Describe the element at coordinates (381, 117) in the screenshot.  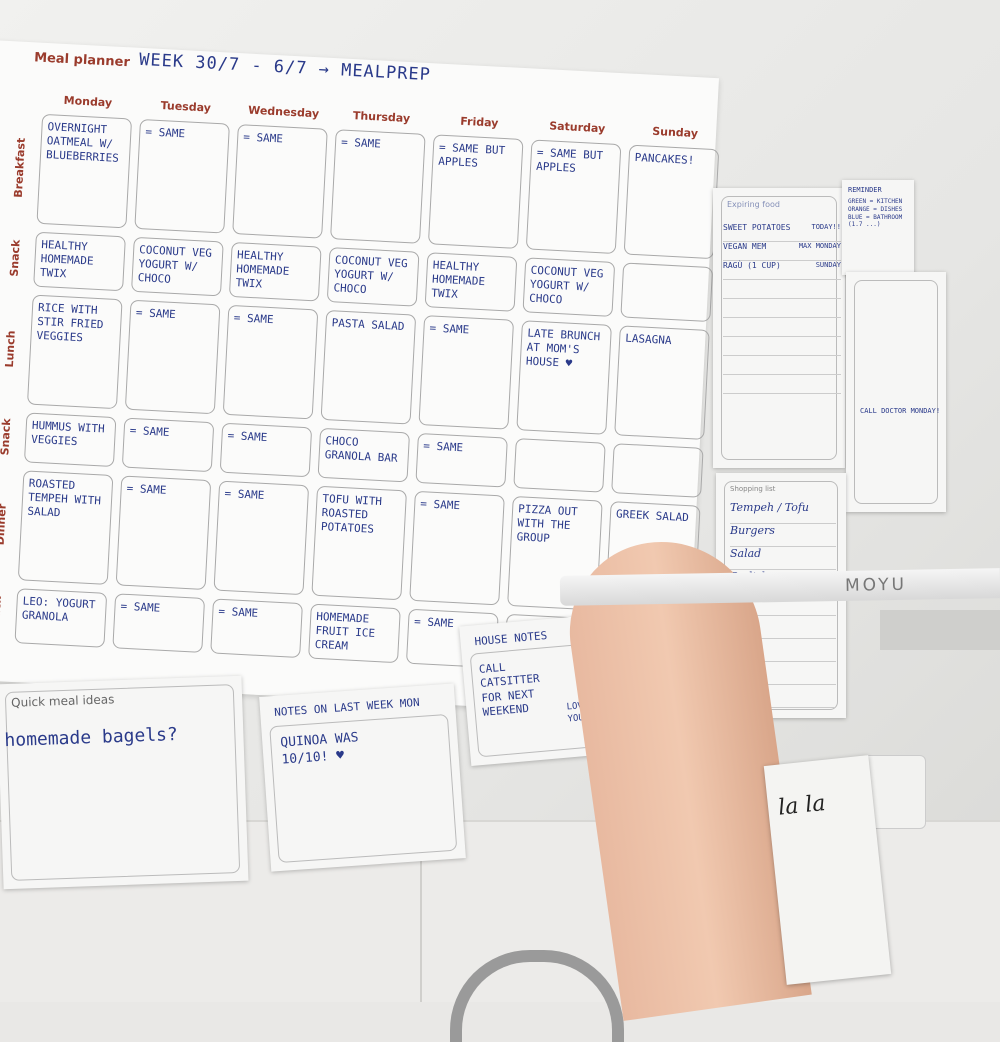
I see `day-header-thursday: Thursday` at that location.